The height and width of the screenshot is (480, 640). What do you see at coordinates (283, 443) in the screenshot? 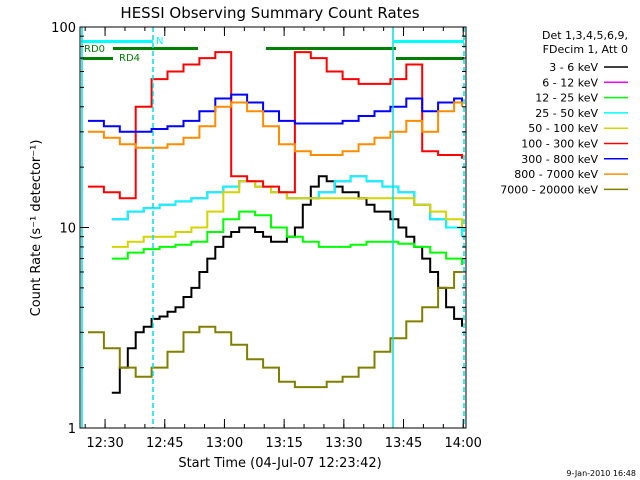
I see `x-tick-label: 13:15` at bounding box center [283, 443].